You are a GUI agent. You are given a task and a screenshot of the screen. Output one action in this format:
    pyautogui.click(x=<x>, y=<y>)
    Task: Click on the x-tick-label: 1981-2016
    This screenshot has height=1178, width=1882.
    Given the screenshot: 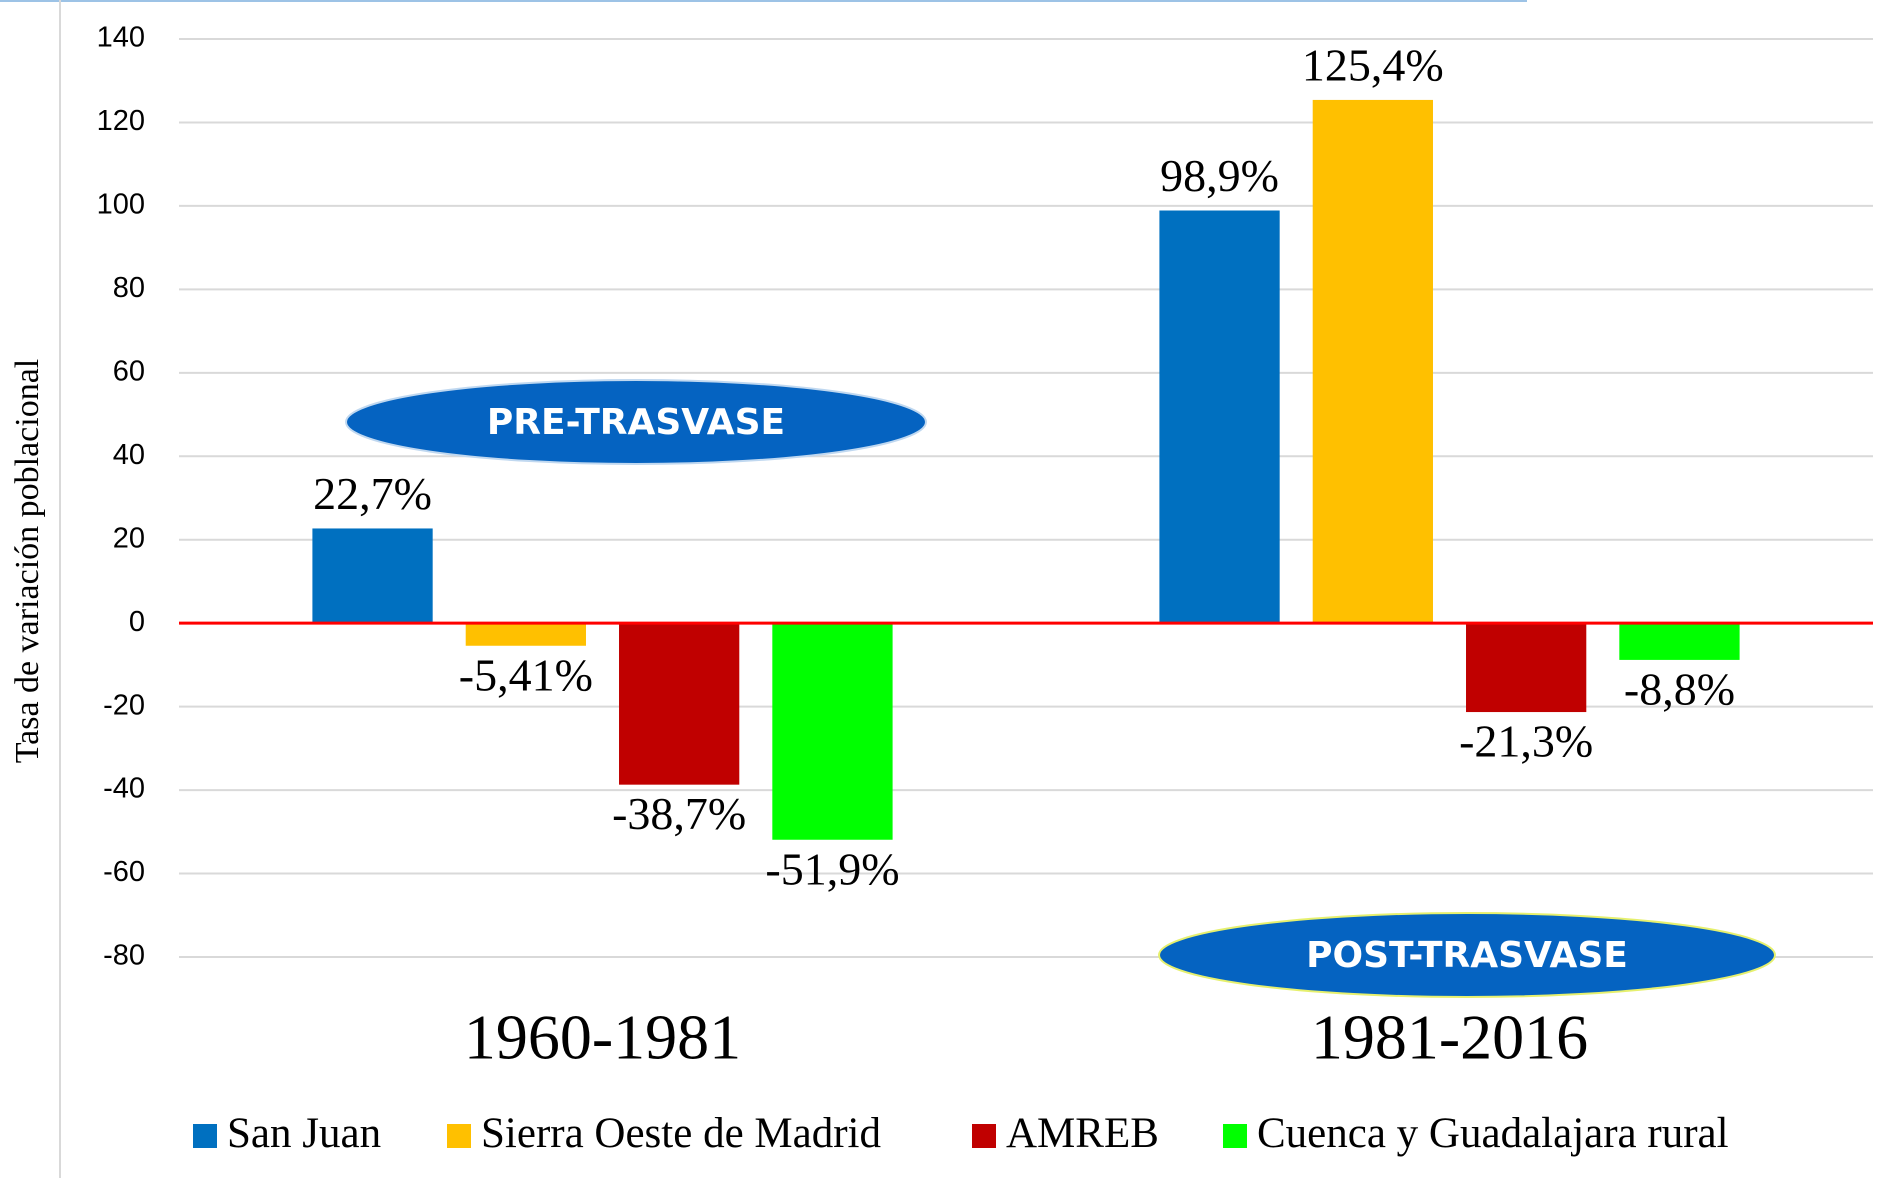 What is the action you would take?
    pyautogui.click(x=1449, y=1037)
    